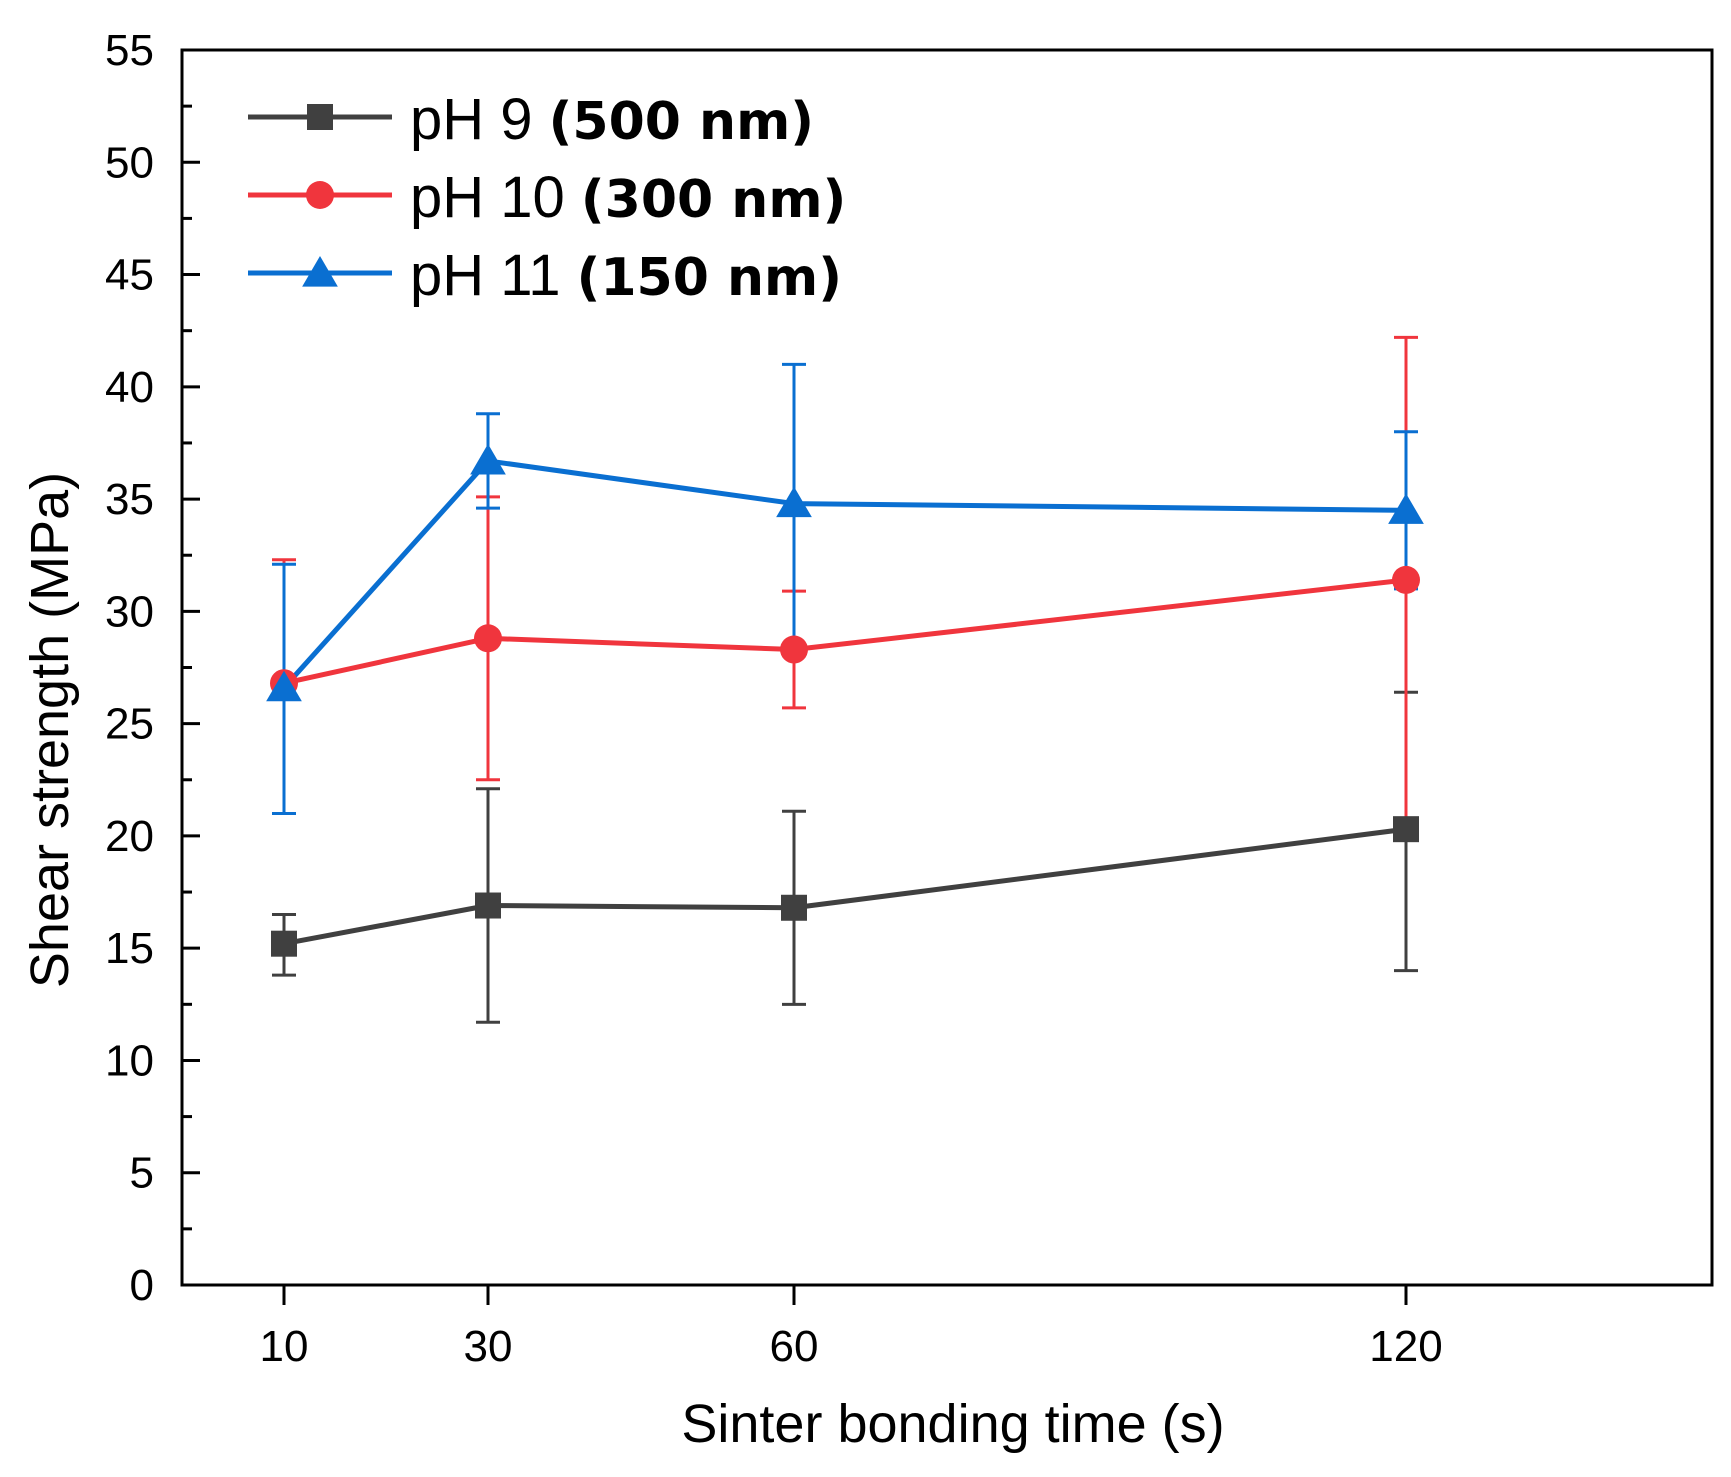 The width and height of the screenshot is (1731, 1477). I want to click on legend-label-ph10: pH 10 (300 nm), so click(628, 197).